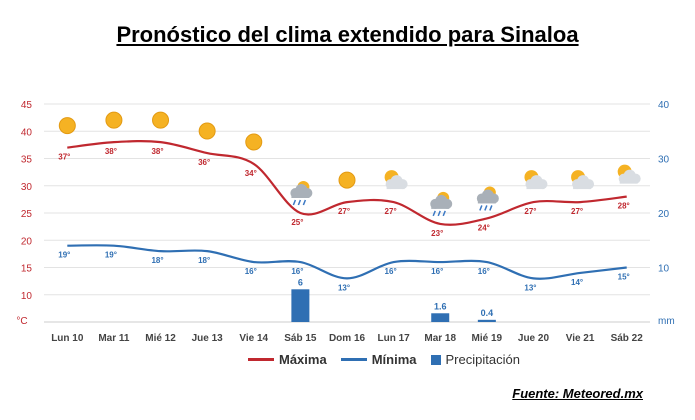 The image size is (695, 420). I want to click on left-tick-label: 45, so click(27, 105).